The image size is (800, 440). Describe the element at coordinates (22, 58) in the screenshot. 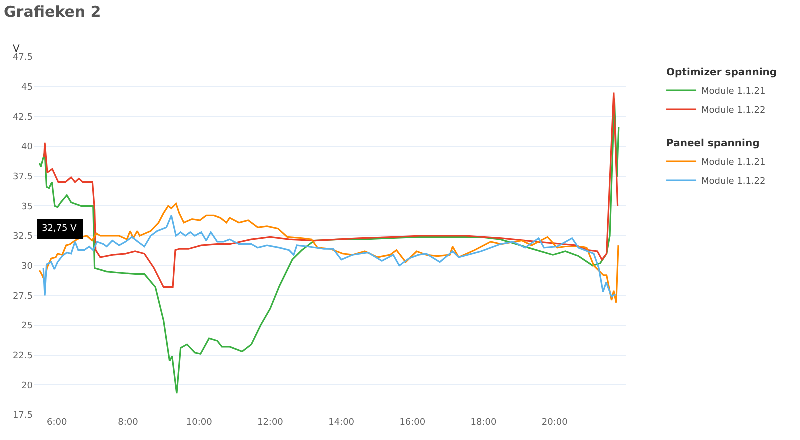

I see `y-tick-label: 47.5` at that location.